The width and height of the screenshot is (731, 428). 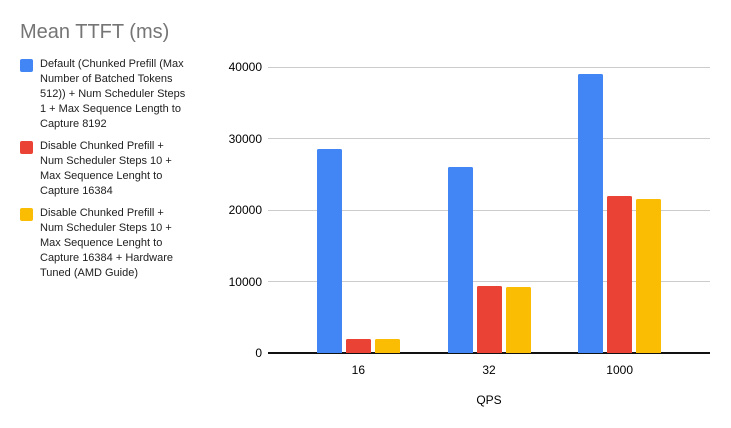 I want to click on x-axis-line, so click(x=489, y=353).